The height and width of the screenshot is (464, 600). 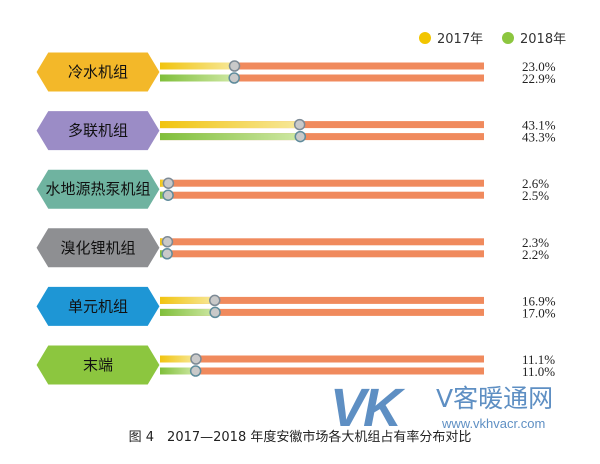 What do you see at coordinates (535, 183) in the screenshot?
I see `value-label: 2.6%` at bounding box center [535, 183].